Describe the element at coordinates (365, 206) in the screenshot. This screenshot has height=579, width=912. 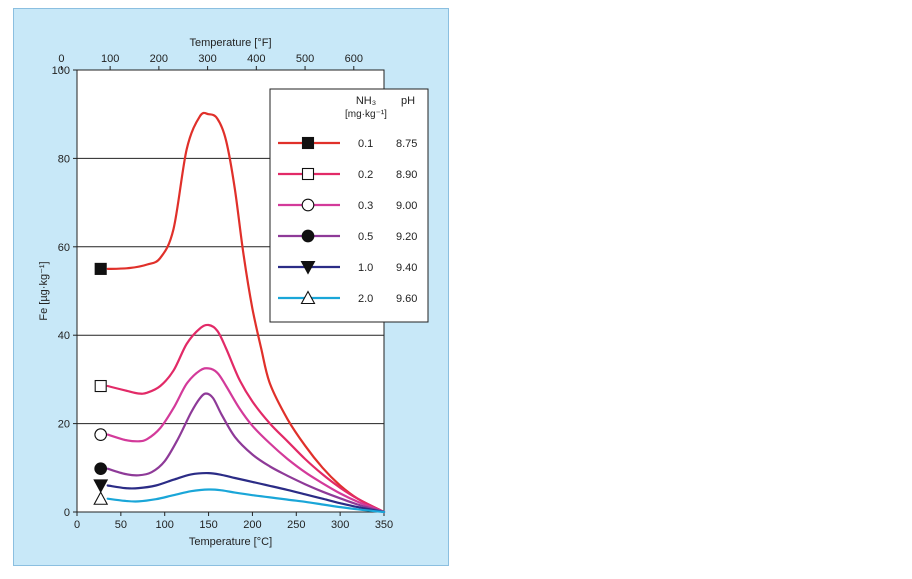
I see `legend-nh3-value: 0.3` at that location.